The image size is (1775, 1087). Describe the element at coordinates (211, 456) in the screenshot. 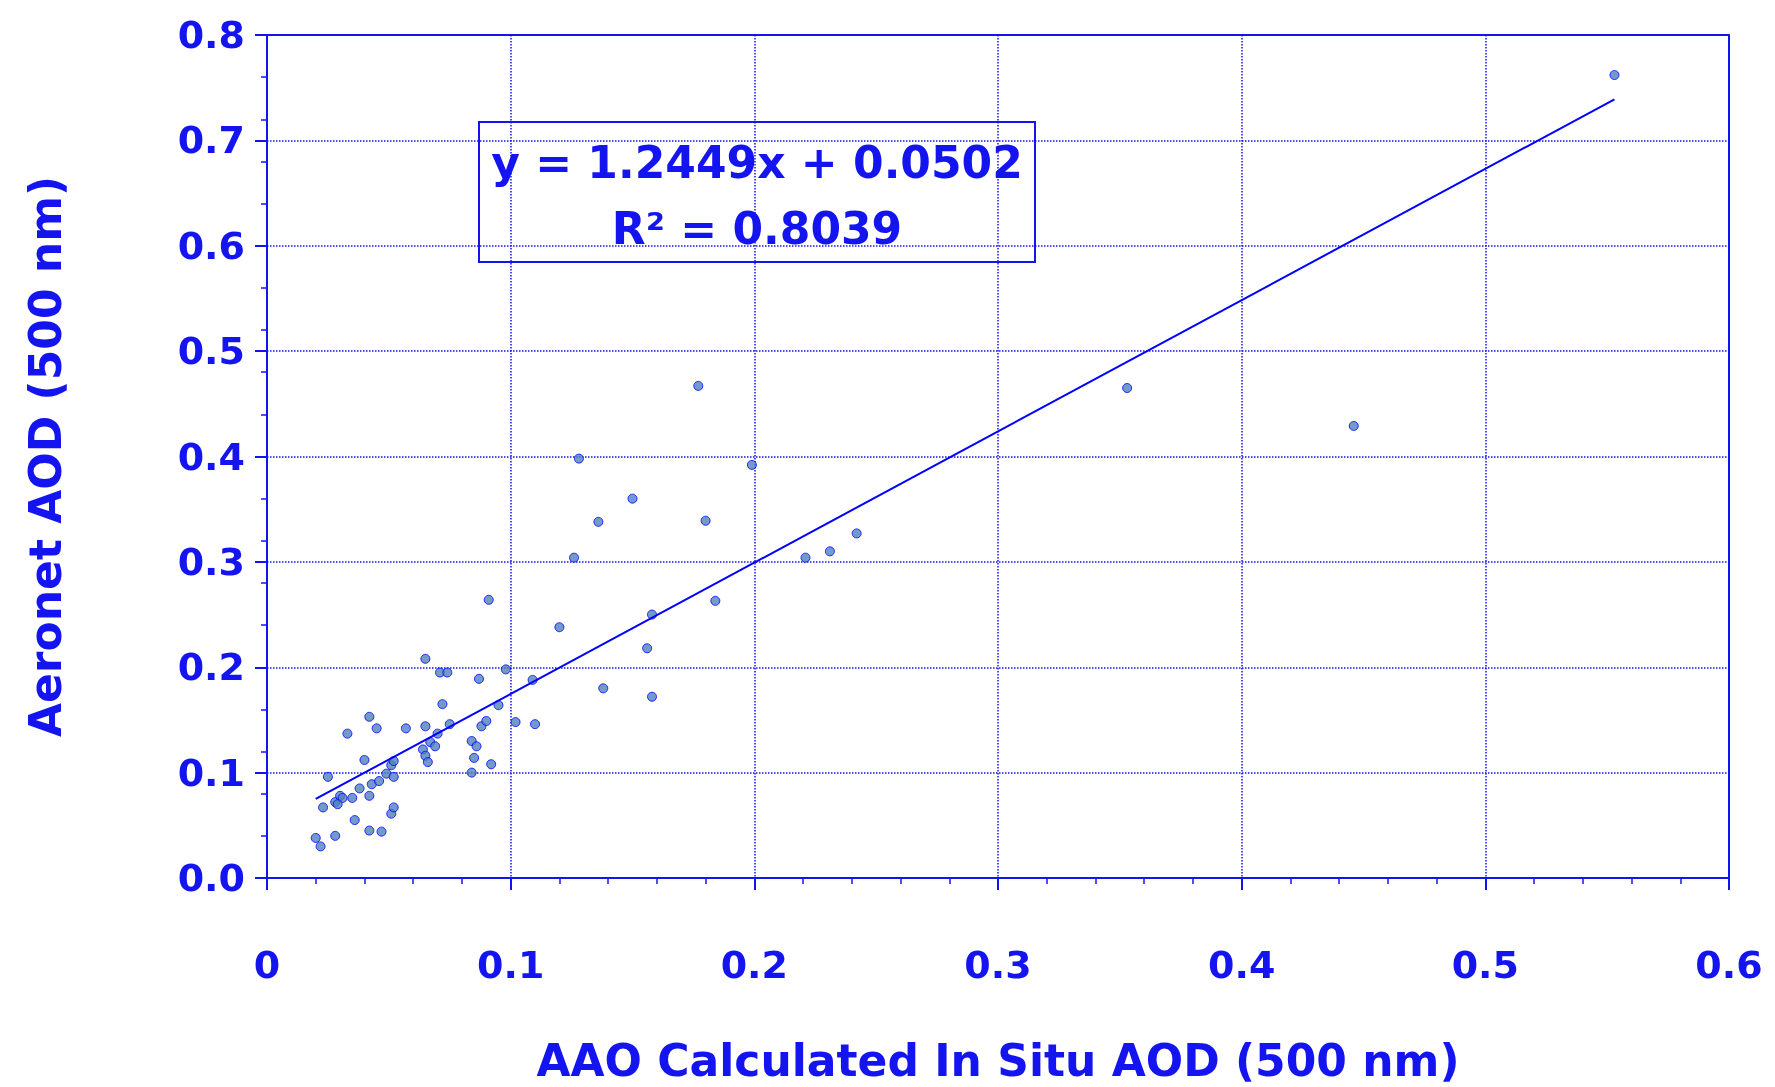

I see `y-tick-label: 0.4` at that location.